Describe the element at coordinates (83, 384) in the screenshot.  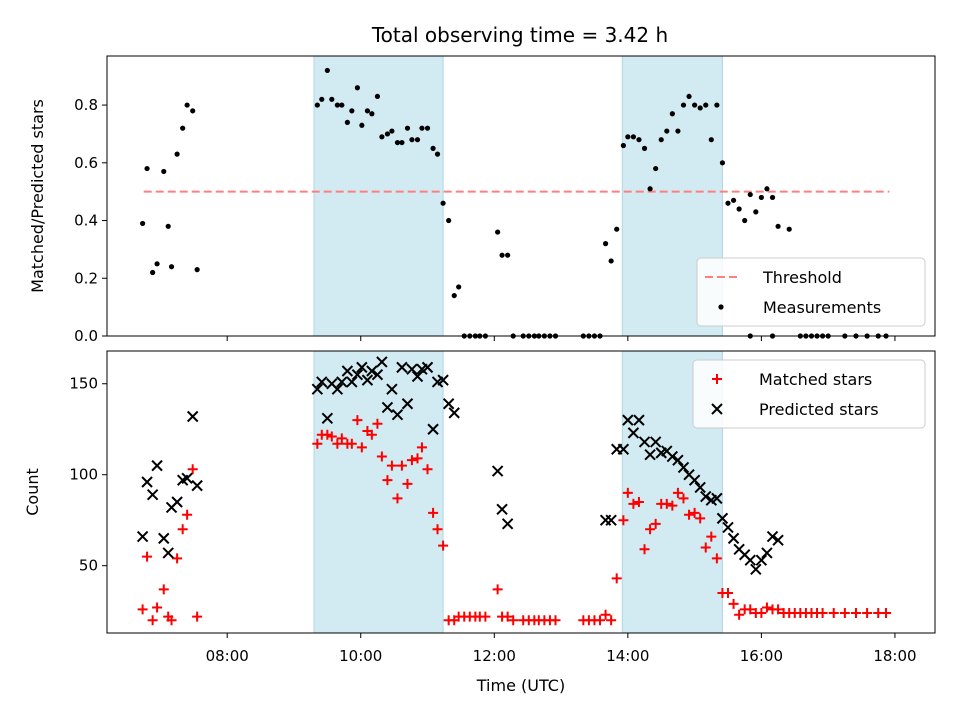
I see `y-tick-label: 150` at that location.